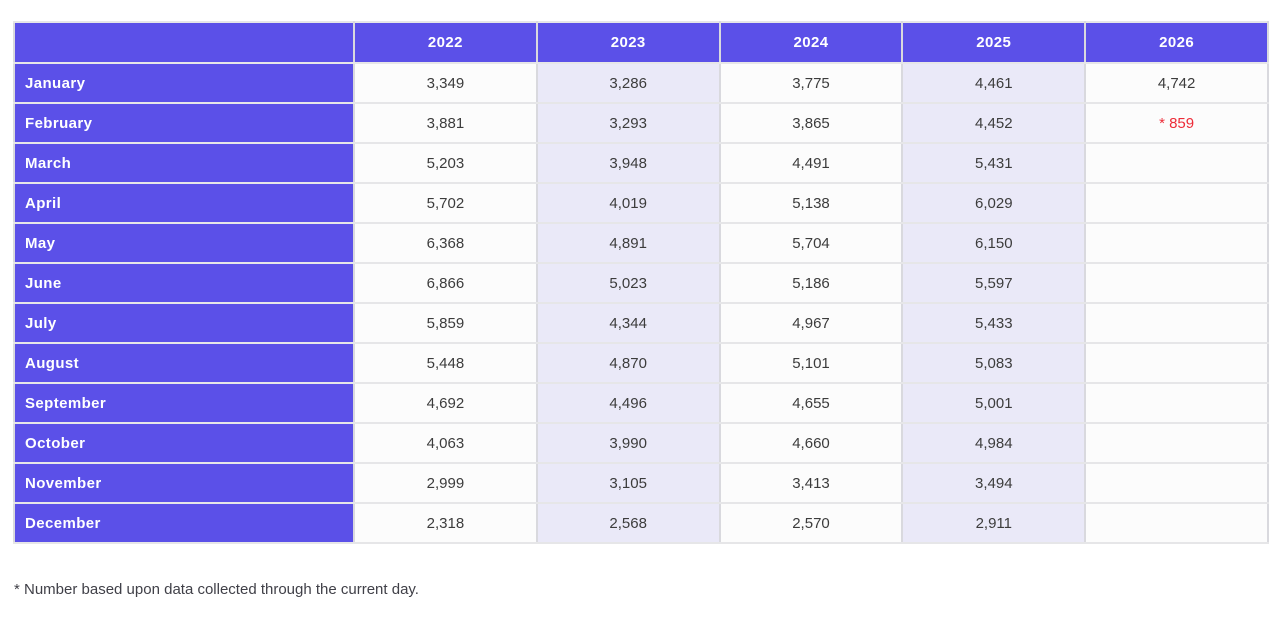  Describe the element at coordinates (445, 123) in the screenshot. I see `value-cell-february-2022: 3,881` at that location.